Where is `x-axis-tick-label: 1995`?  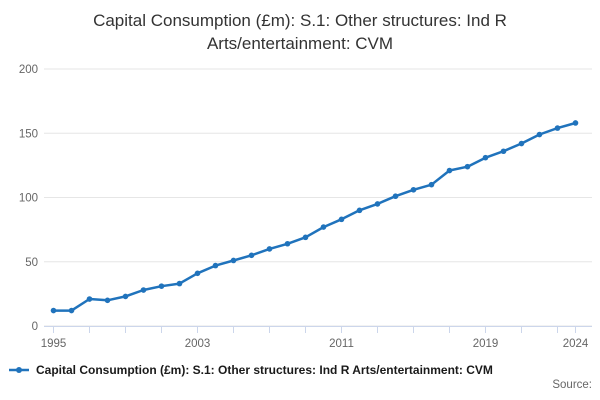
x-axis-tick-label: 1995 is located at coordinates (54, 344).